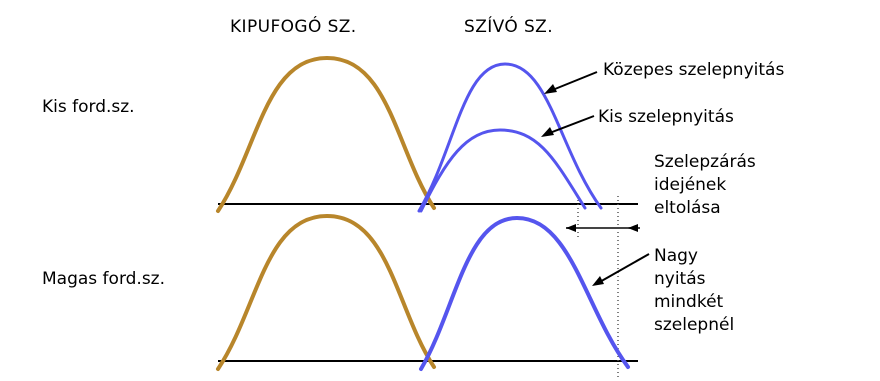  Describe the element at coordinates (680, 278) in the screenshot. I see `label-large-opening-line-2: nyitás` at that location.